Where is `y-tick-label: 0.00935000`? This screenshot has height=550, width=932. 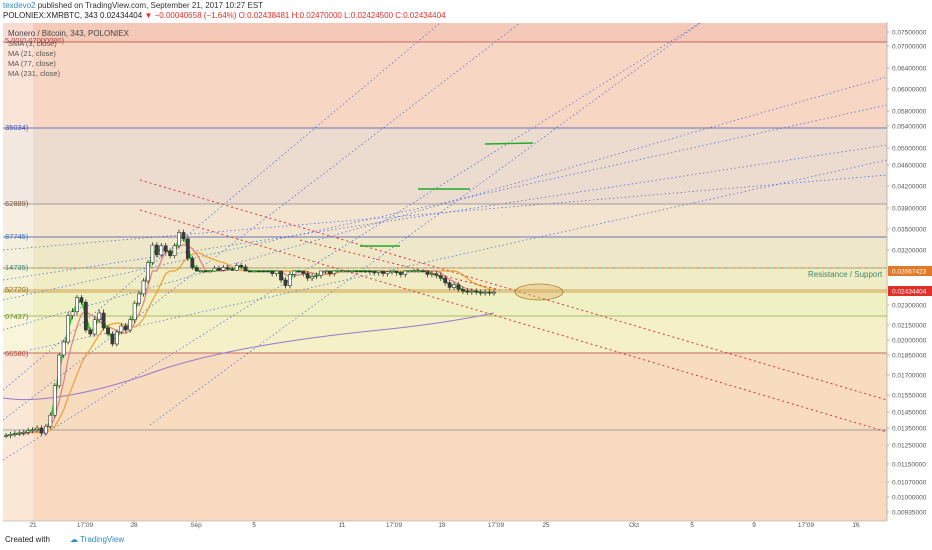 y-tick-label: 0.00935000 is located at coordinates (909, 513).